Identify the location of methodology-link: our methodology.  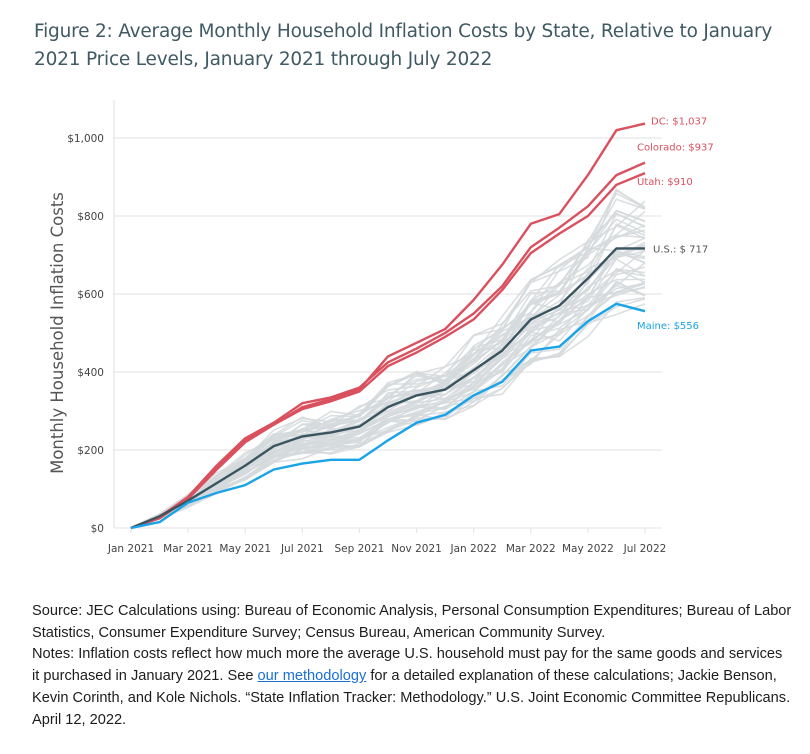
(312, 676).